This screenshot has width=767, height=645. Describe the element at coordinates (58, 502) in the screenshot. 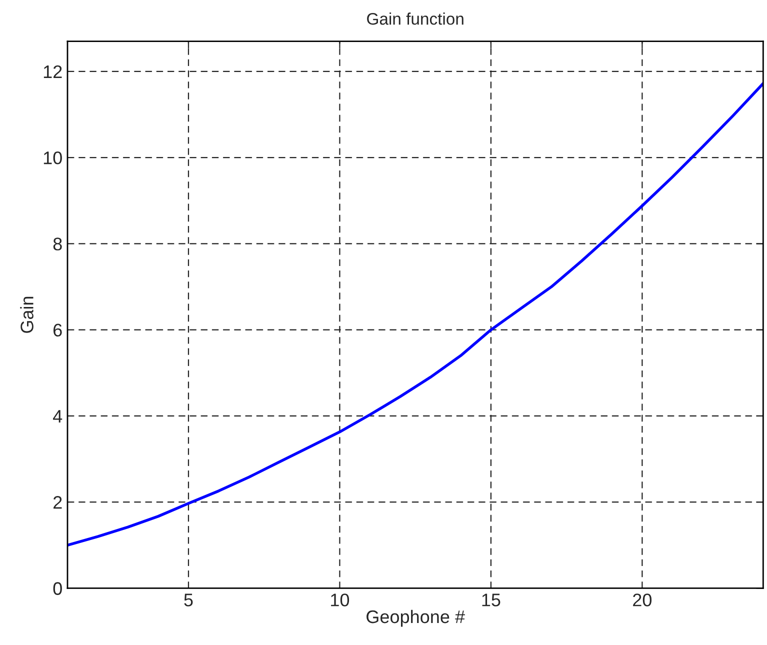

I see `y-tick-label: 2` at that location.